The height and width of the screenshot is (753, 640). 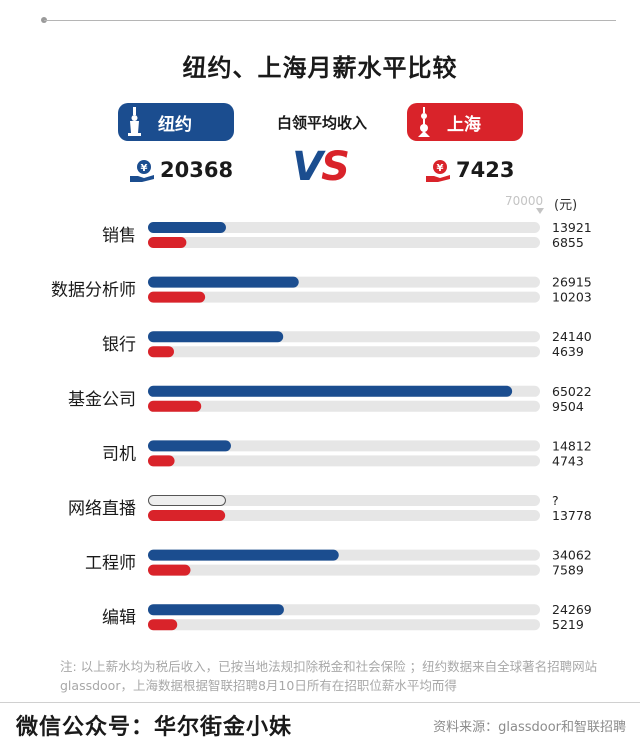 What do you see at coordinates (572, 555) in the screenshot?
I see `value-label: 34062` at bounding box center [572, 555].